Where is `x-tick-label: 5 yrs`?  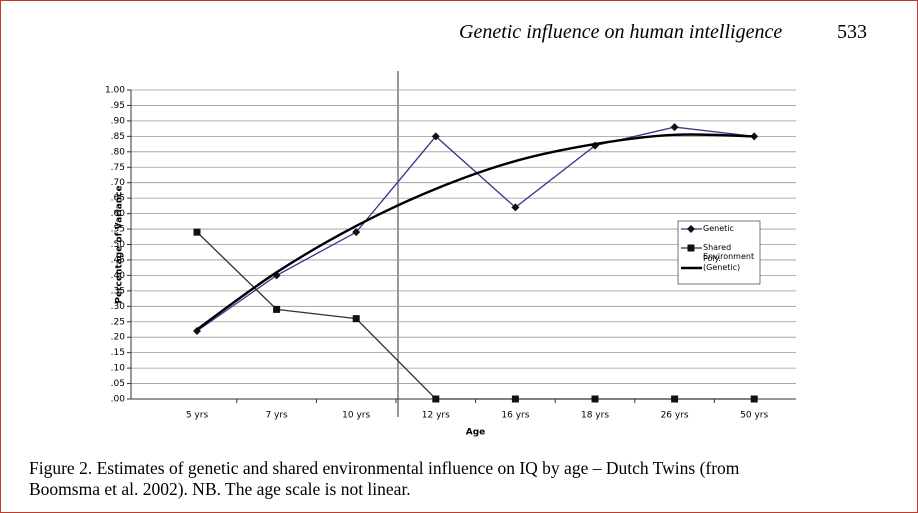 x-tick-label: 5 yrs is located at coordinates (197, 416).